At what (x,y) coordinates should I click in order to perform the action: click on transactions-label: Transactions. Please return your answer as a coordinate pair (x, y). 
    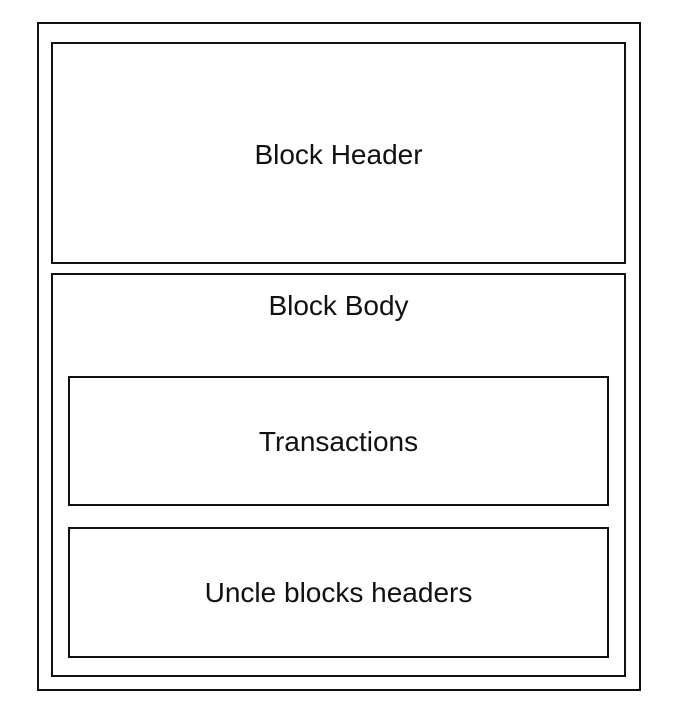
    Looking at the image, I should click on (338, 441).